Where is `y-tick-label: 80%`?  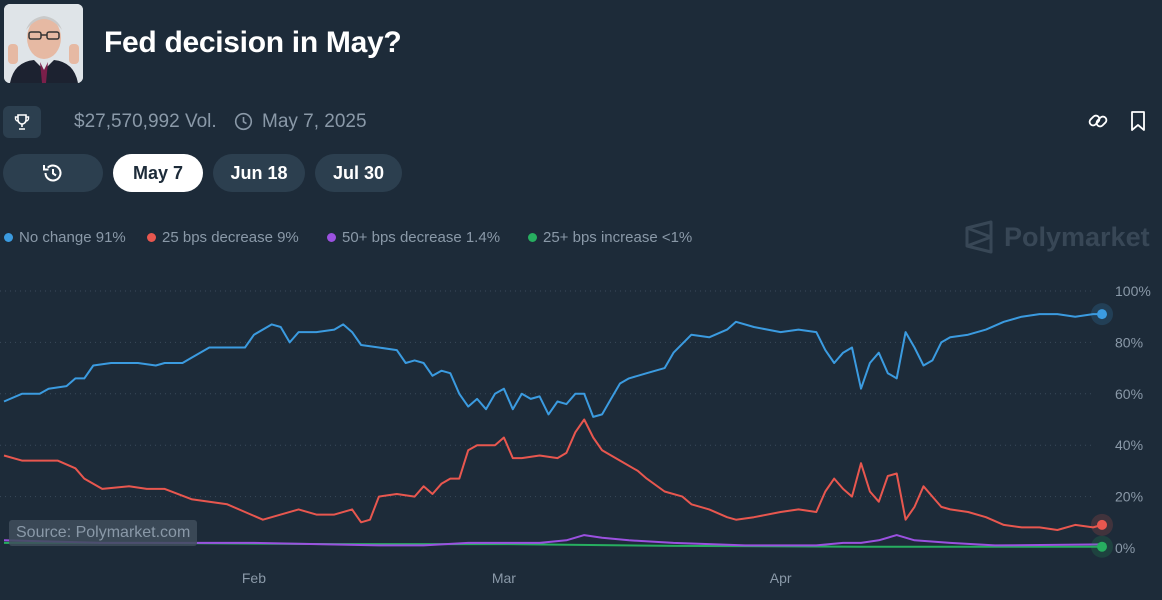 y-tick-label: 80% is located at coordinates (1129, 342).